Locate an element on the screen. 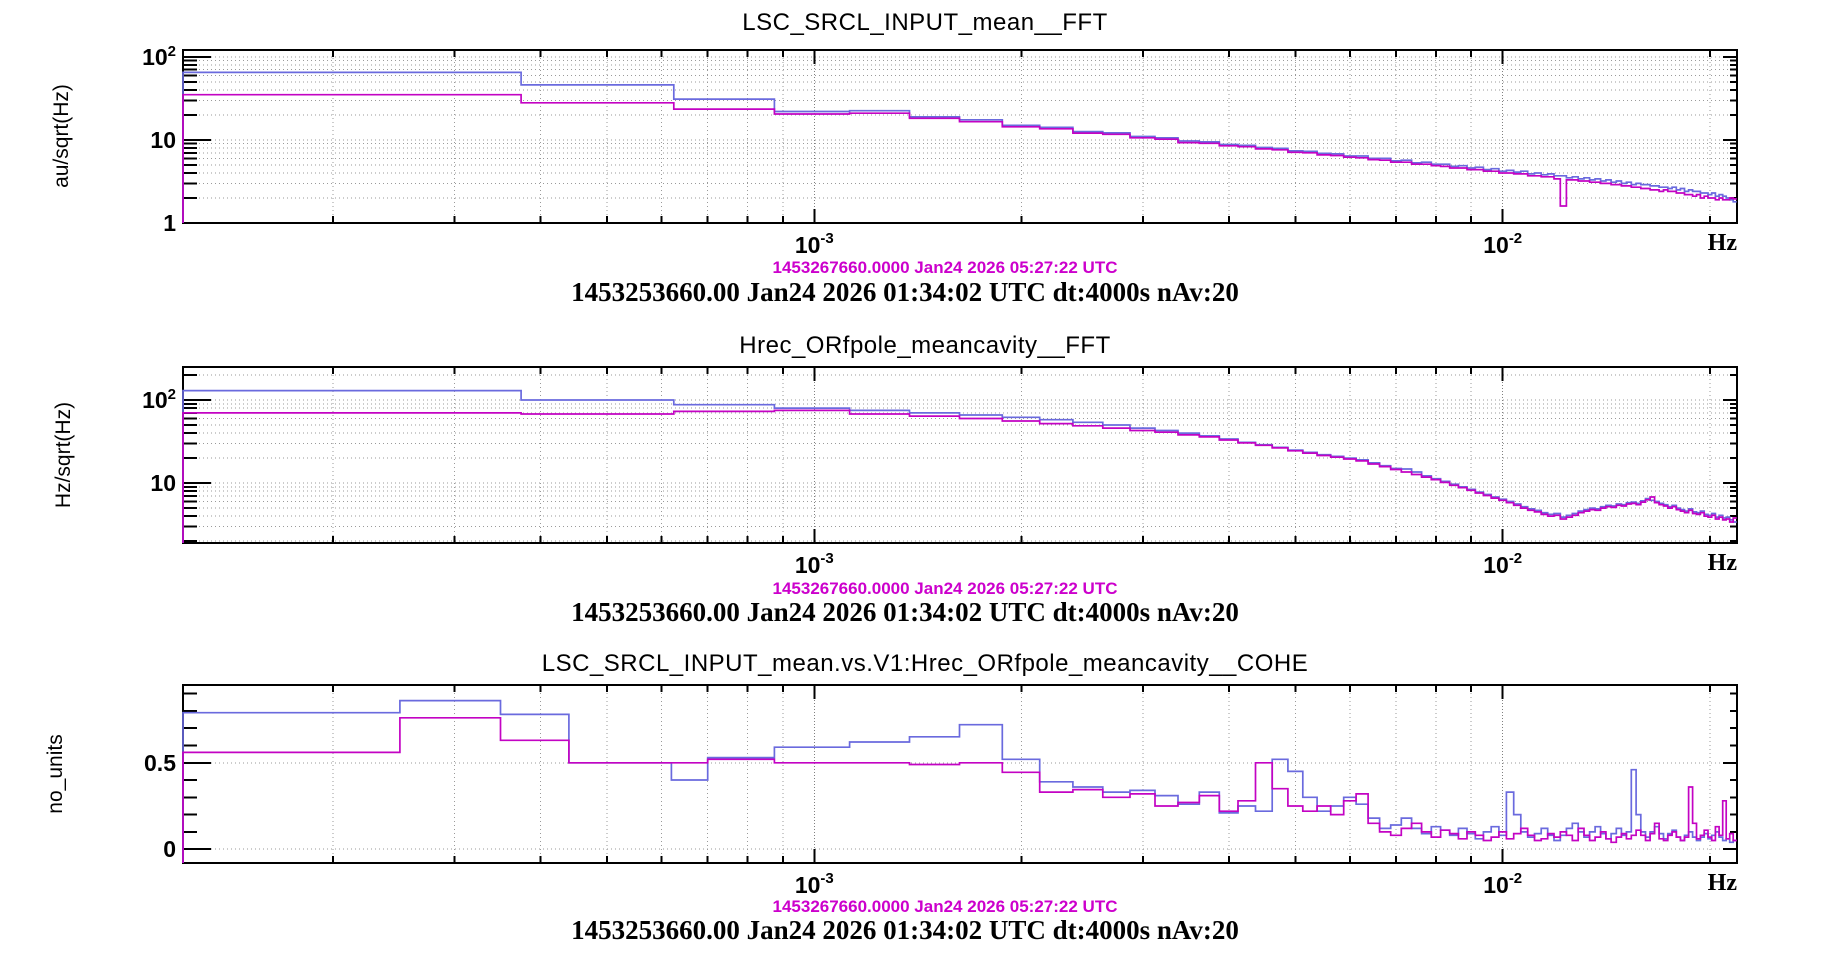 The width and height of the screenshot is (1831, 958). panel3-y-axis-label: no_units is located at coordinates (55, 774).